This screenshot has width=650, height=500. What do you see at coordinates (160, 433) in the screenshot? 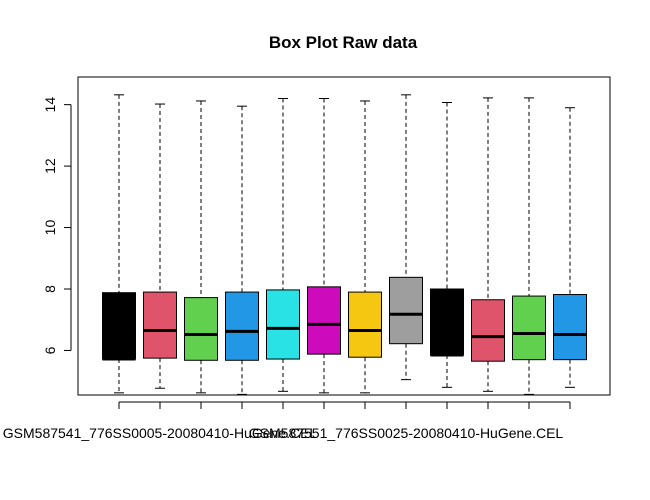
I see `x-tick-label: GSM587541_776SS0005-20080410-HuGene.CEL` at bounding box center [160, 433].